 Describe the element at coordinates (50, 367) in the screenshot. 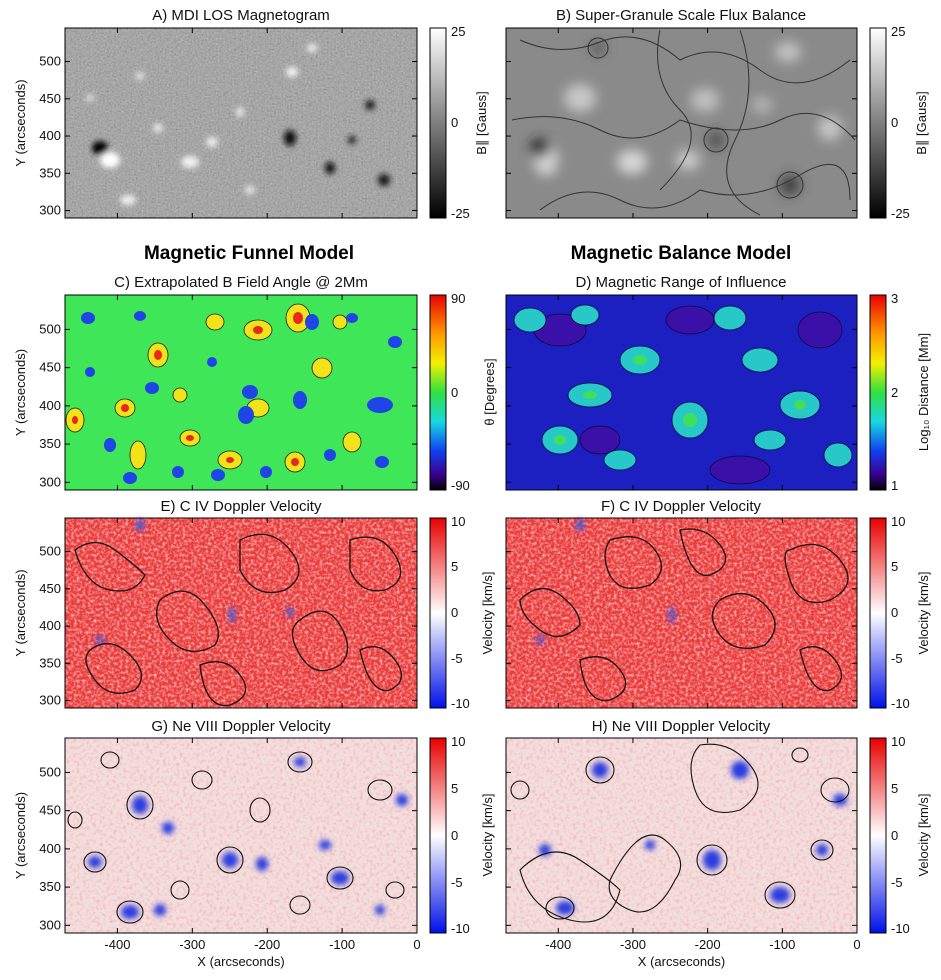

I see `y-tick-label: 450` at that location.